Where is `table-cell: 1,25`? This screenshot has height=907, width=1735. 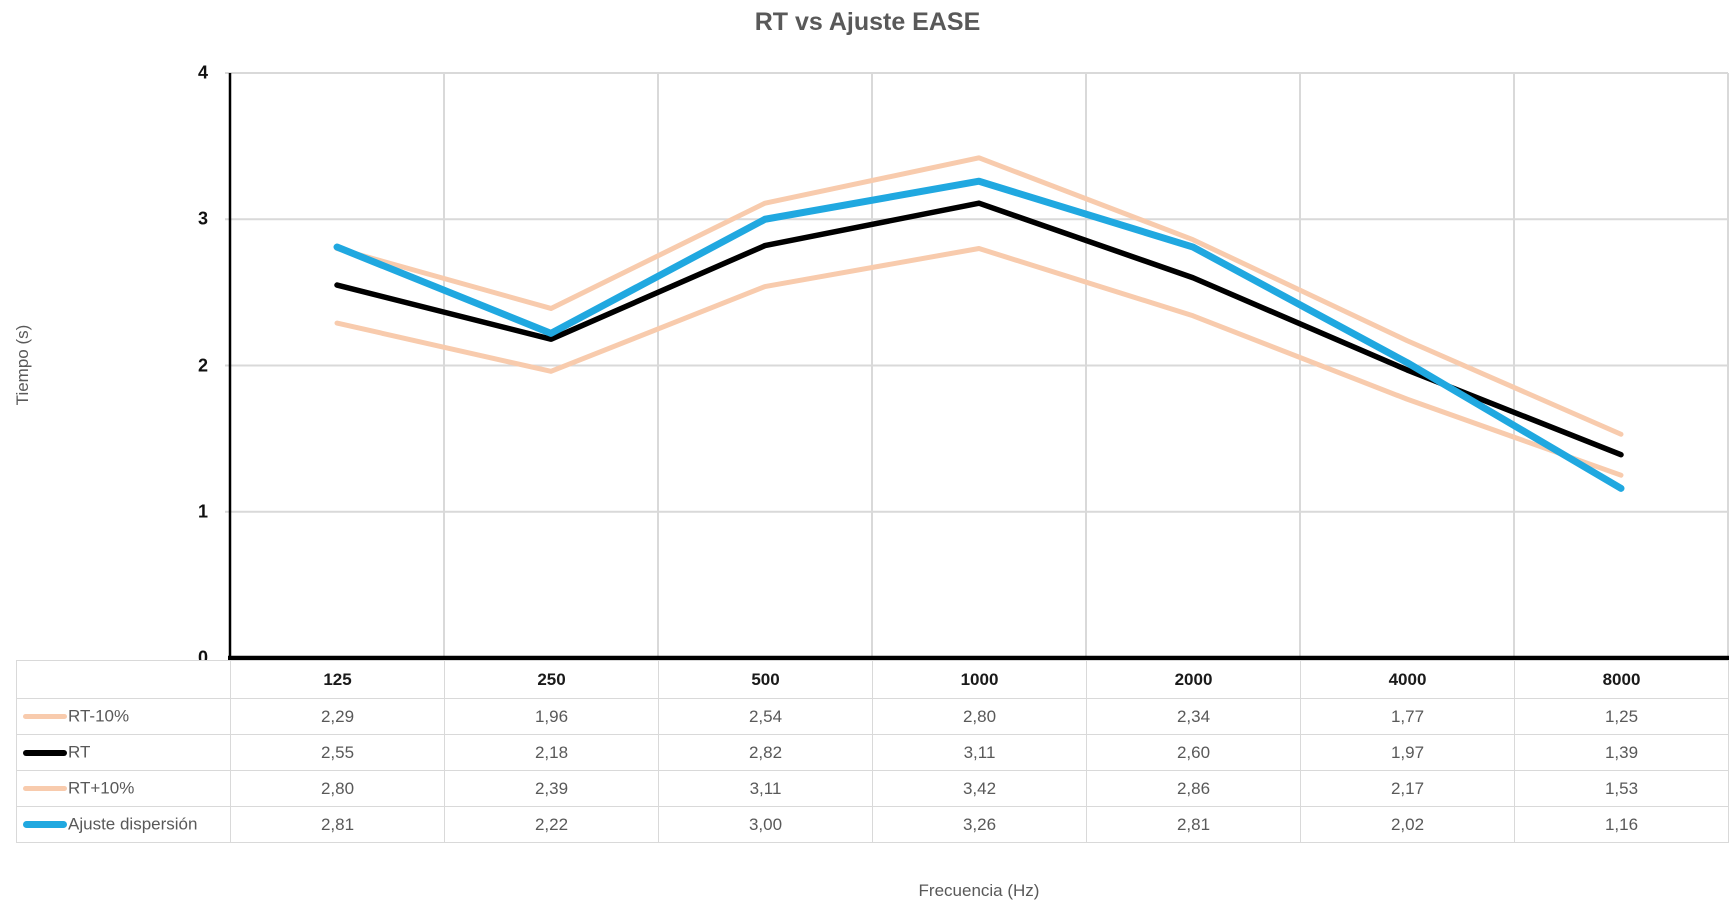
table-cell: 1,25 is located at coordinates (1621, 716).